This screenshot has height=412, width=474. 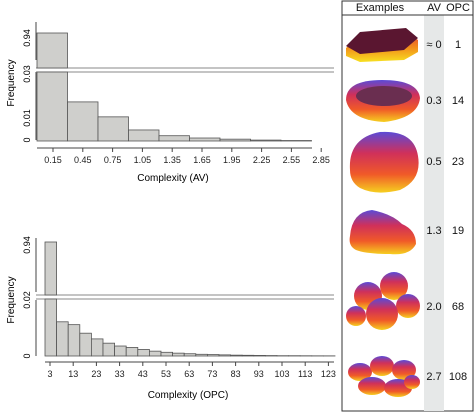 I want to click on row-opc: 1, so click(x=458, y=45).